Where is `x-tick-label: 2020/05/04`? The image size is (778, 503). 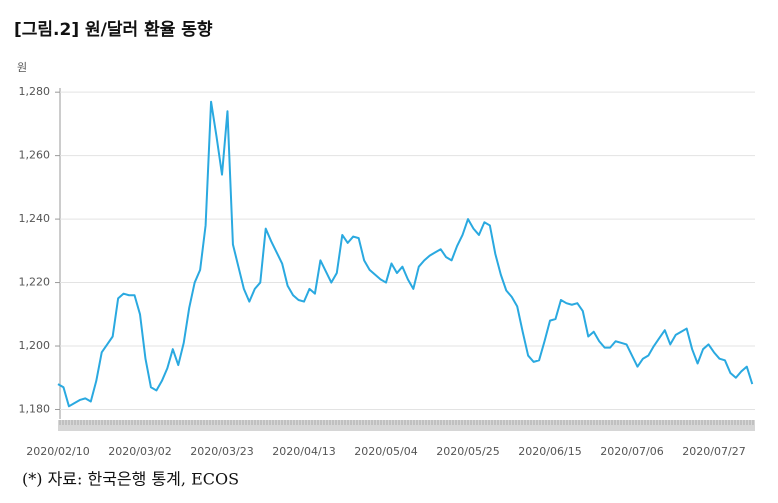
x-tick-label: 2020/05/04 is located at coordinates (385, 451).